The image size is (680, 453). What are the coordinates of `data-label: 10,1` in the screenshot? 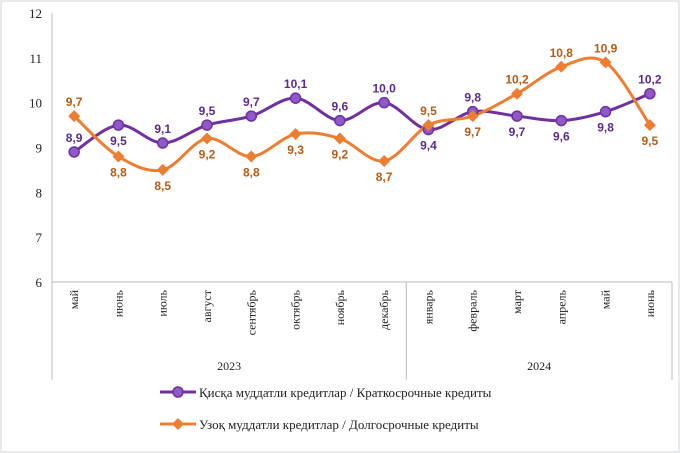 It's located at (296, 84).